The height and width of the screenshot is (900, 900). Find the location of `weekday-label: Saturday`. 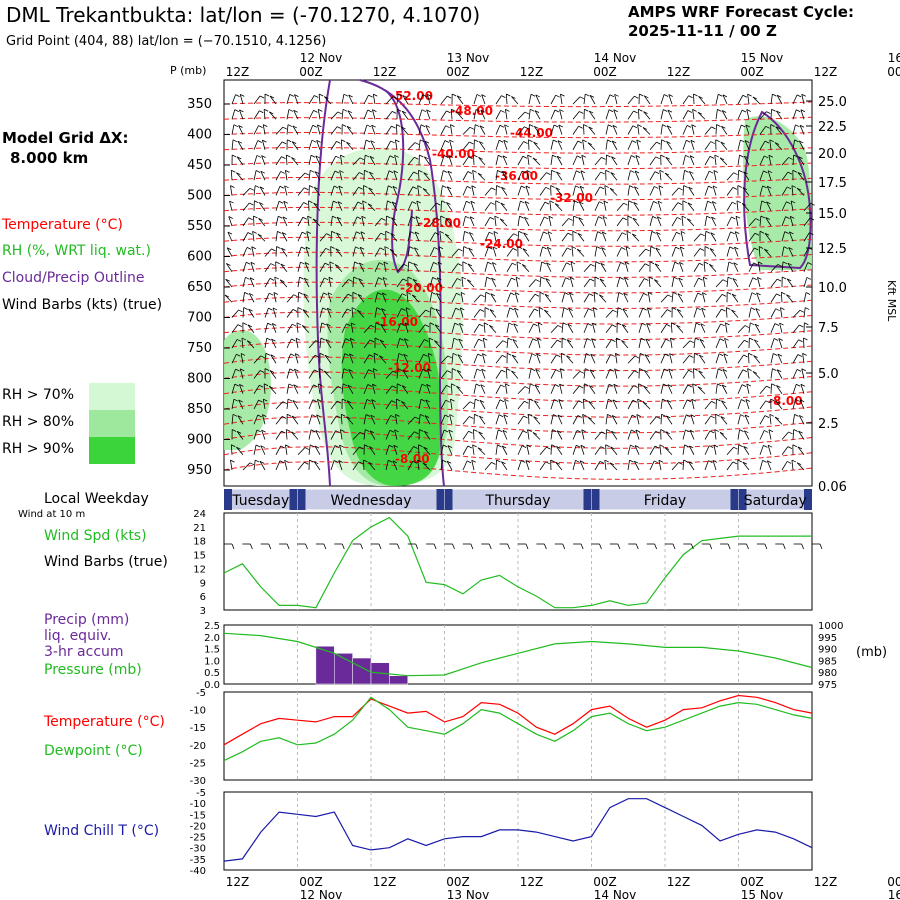

weekday-label: Saturday is located at coordinates (775, 501).